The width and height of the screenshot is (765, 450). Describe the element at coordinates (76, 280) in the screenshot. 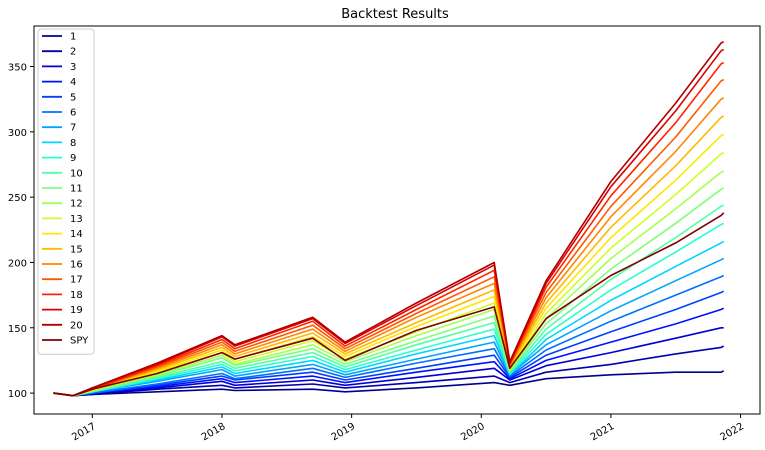

I see `legend-label-17: 17` at that location.